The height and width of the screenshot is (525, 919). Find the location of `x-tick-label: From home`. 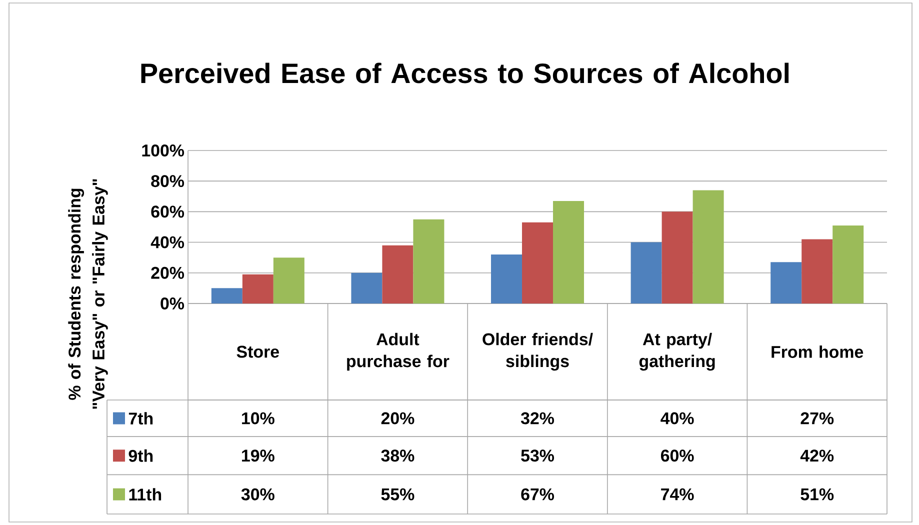

x-tick-label: From home is located at coordinates (818, 352).